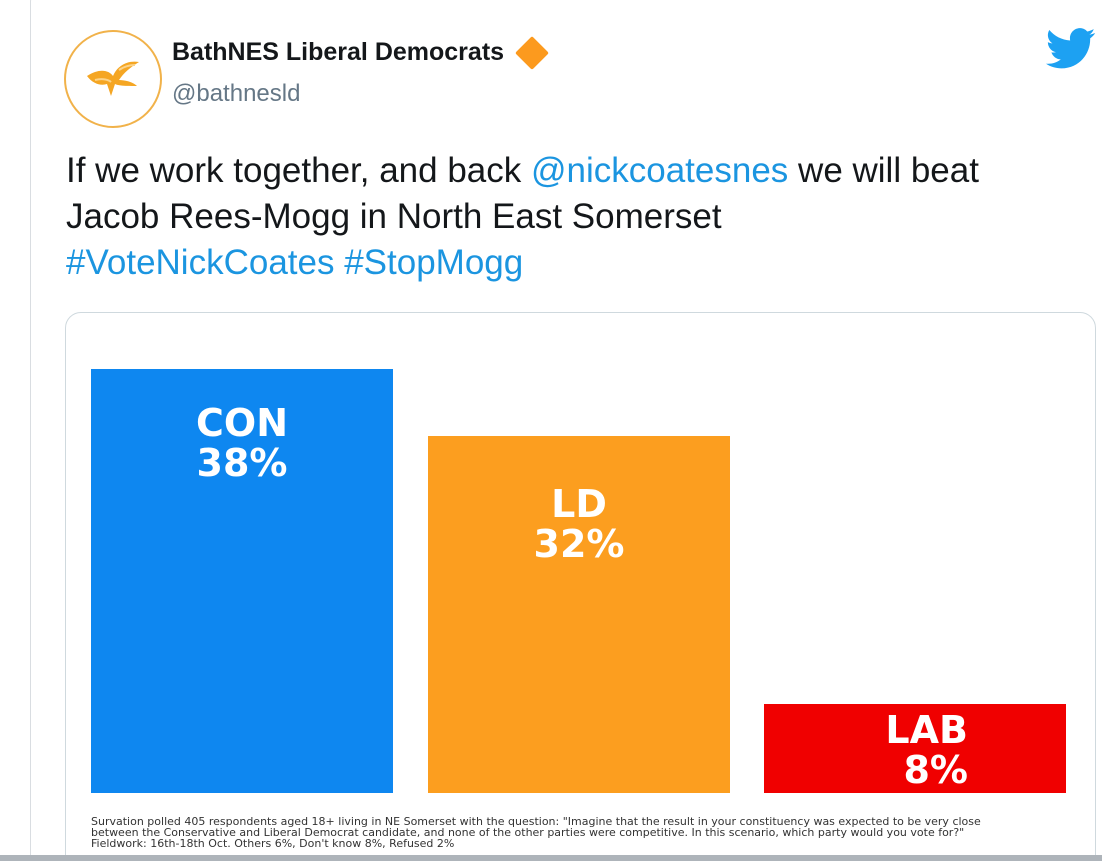  I want to click on account-handle: @bathnesld, so click(236, 93).